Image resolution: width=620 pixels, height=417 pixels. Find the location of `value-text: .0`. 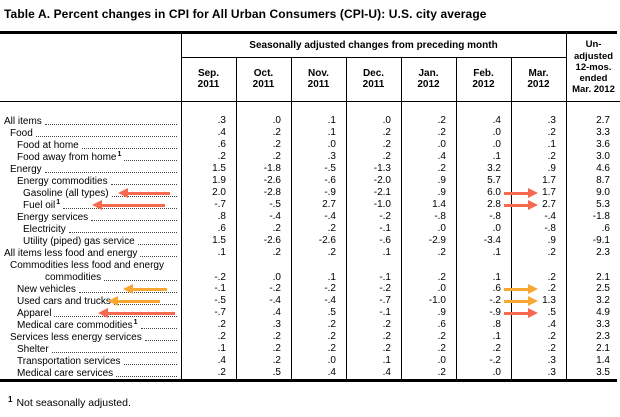

value-text: .0 is located at coordinates (441, 144).